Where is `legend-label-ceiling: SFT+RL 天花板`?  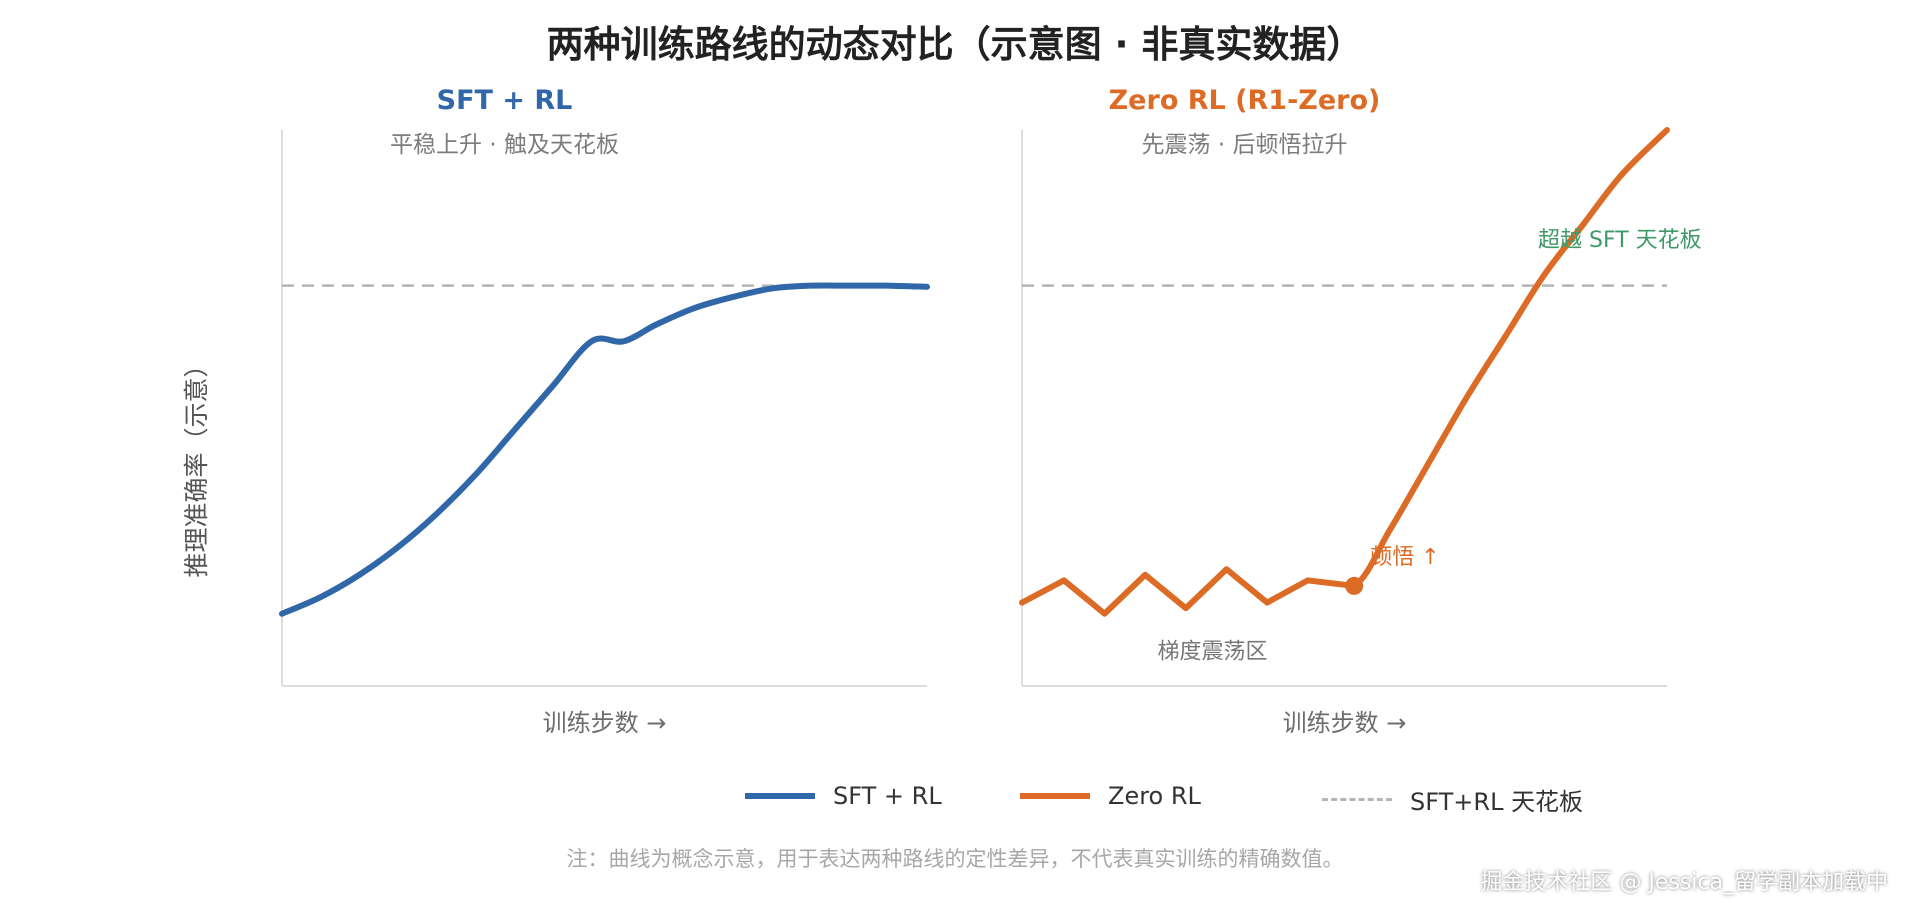 legend-label-ceiling: SFT+RL 天花板 is located at coordinates (1497, 802).